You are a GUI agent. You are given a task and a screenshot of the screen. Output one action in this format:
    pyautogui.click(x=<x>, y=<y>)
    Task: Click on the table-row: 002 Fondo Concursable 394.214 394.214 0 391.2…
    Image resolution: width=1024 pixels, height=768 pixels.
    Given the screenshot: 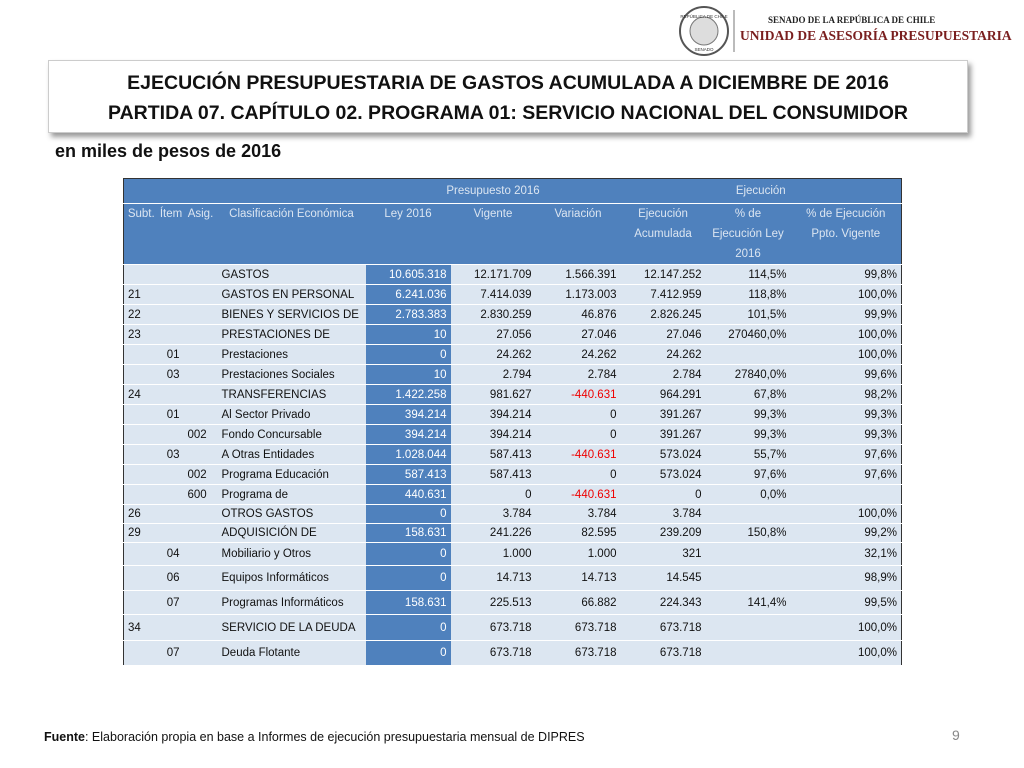 What is the action you would take?
    pyautogui.click(x=512, y=434)
    